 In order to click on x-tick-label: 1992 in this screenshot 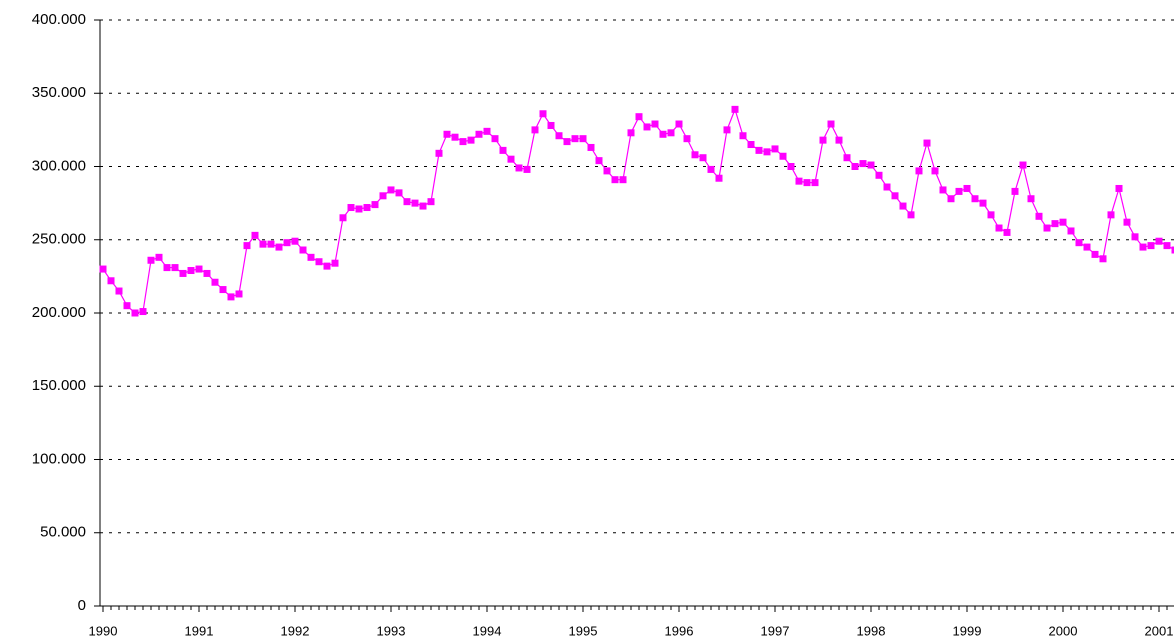, I will do `click(295, 630)`.